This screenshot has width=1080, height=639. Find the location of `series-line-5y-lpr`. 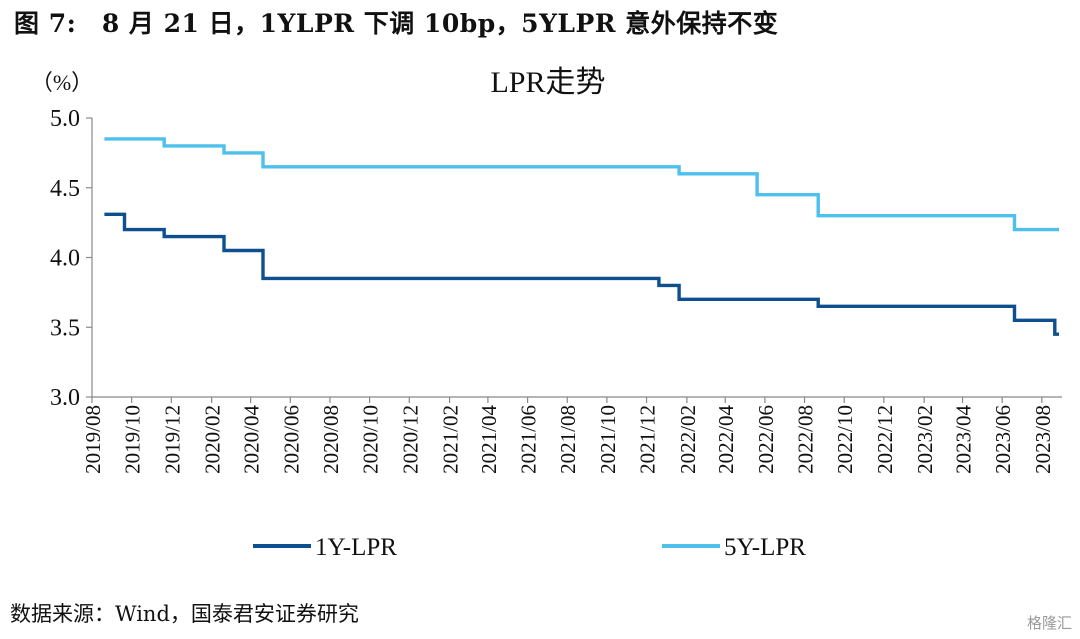

series-line-5y-lpr is located at coordinates (581, 184).